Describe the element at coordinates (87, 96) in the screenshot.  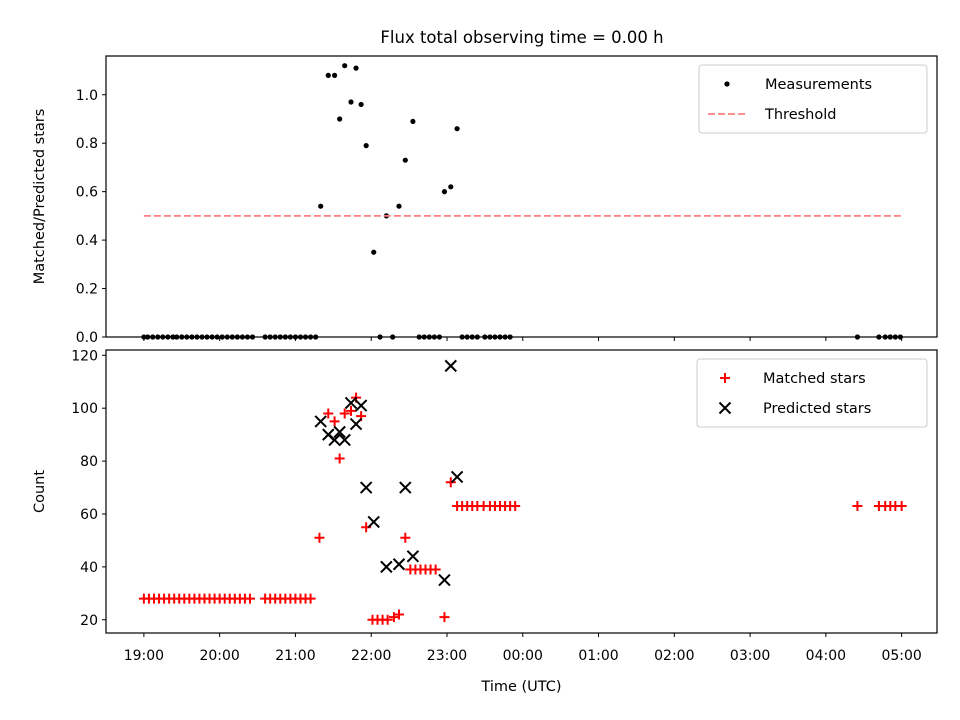
I see `y-tick-label: 1.0` at that location.